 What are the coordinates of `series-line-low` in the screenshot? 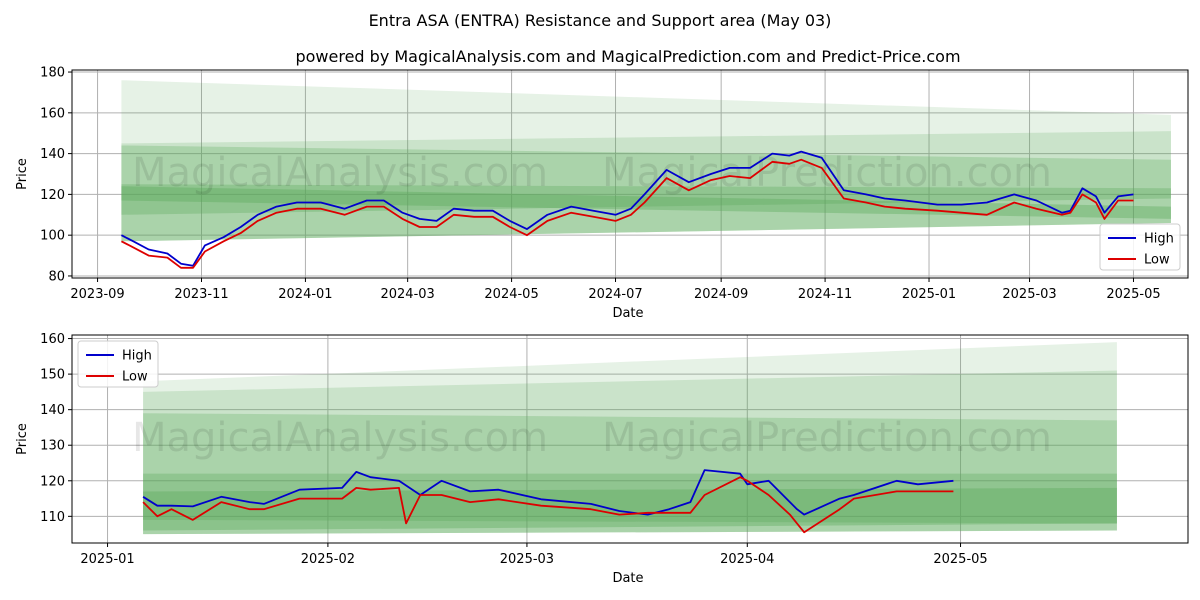 It's located at (548, 505).